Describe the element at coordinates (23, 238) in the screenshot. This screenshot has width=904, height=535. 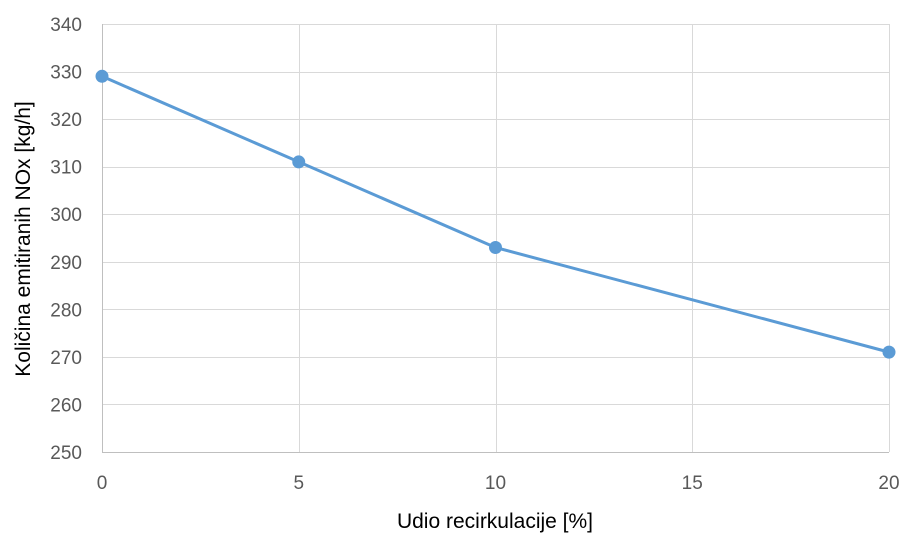
I see `y-axis-title: Količina emitiranih NOx [kg/h]` at that location.